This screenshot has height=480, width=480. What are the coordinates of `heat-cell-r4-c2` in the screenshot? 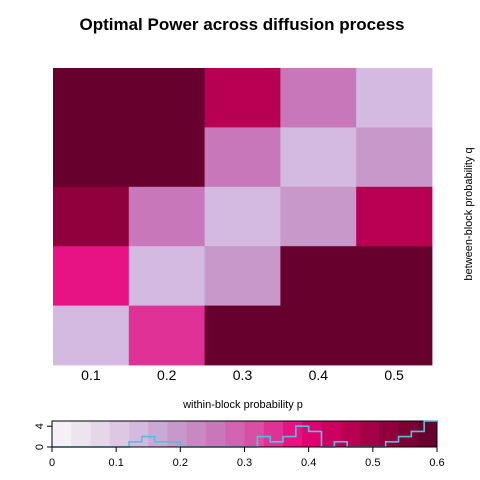 It's located at (166, 276).